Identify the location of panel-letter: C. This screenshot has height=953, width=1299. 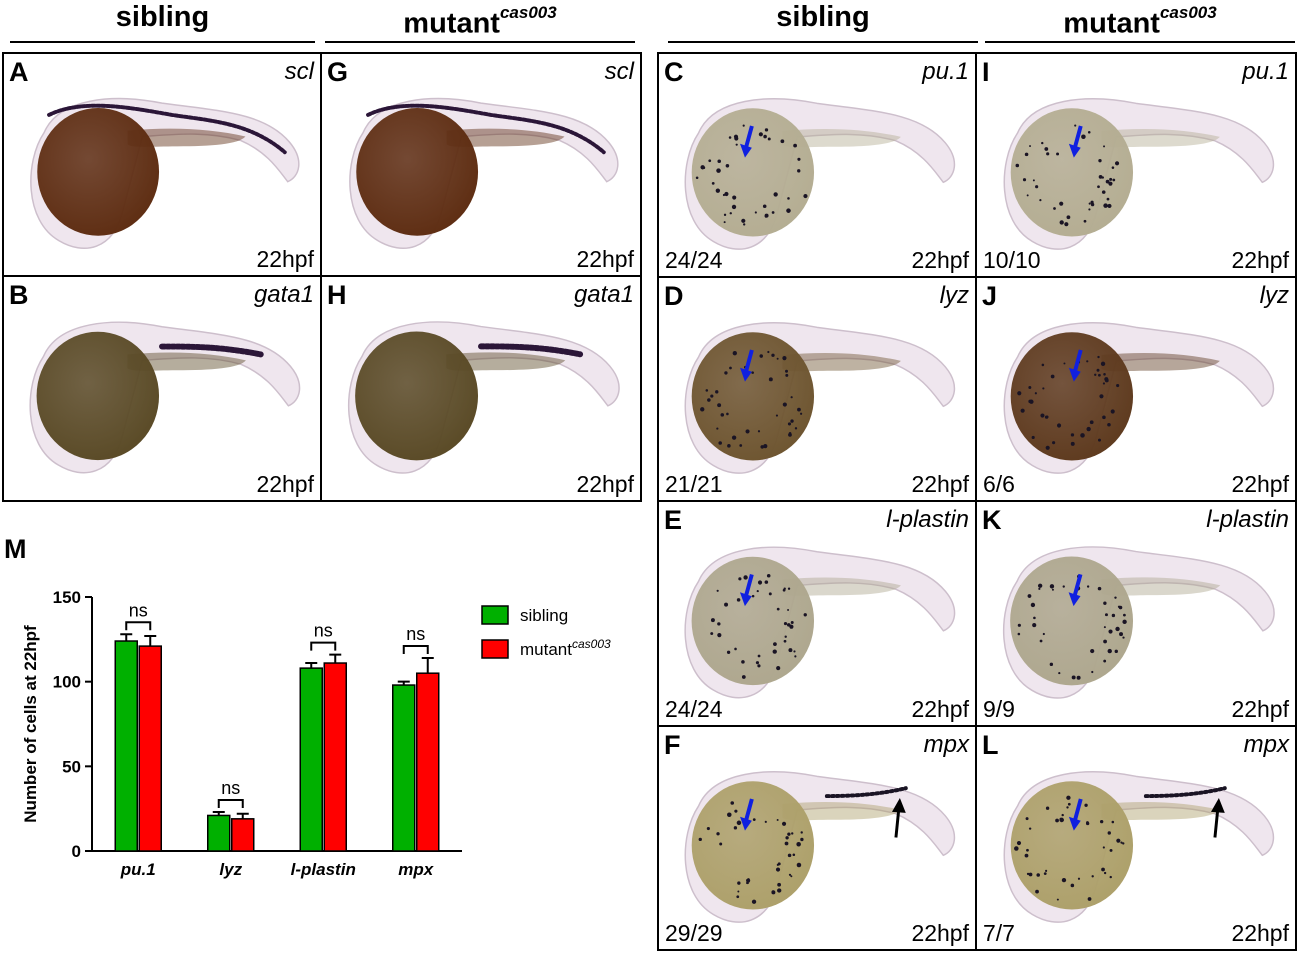
(674, 72).